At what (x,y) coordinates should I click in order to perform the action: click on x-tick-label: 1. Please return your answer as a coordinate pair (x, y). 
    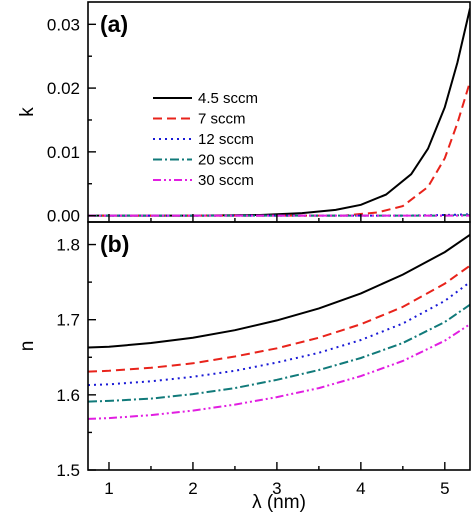
    Looking at the image, I should click on (108, 488).